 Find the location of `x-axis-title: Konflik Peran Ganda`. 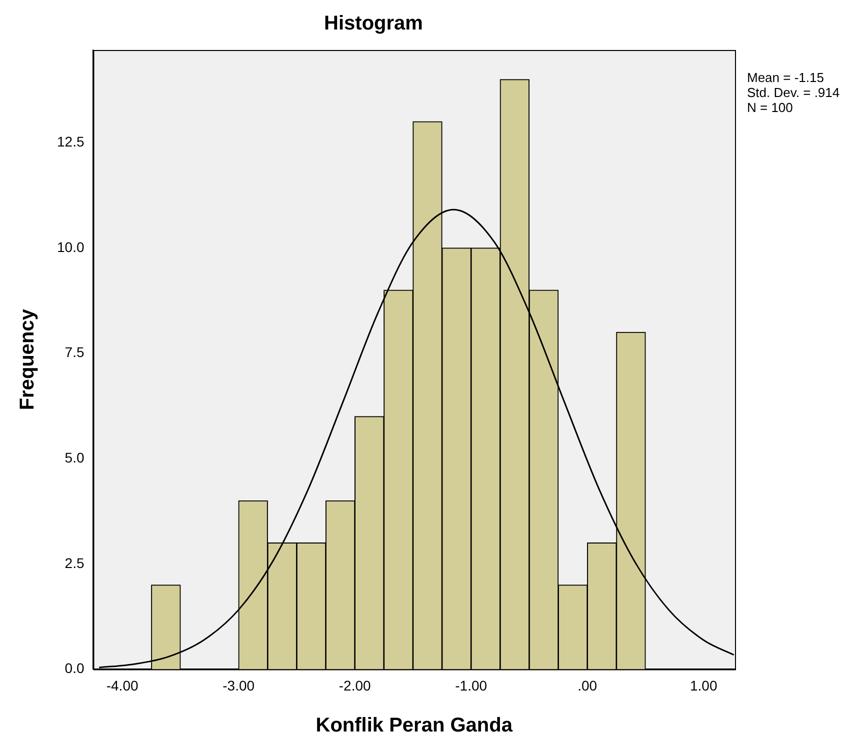

x-axis-title: Konflik Peran Ganda is located at coordinates (415, 725).